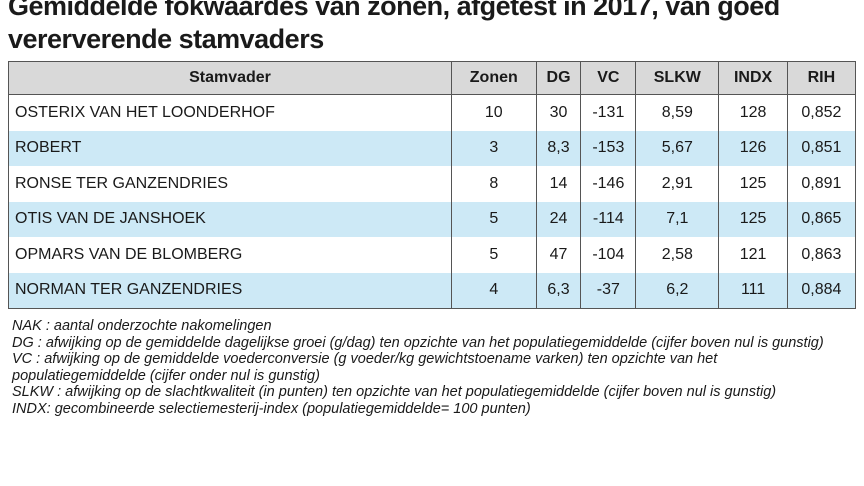 The image size is (864, 486). I want to click on table-row: RONSE TER GANZENDRIES 8 14 -146 2,91 125 0,891, so click(432, 184).